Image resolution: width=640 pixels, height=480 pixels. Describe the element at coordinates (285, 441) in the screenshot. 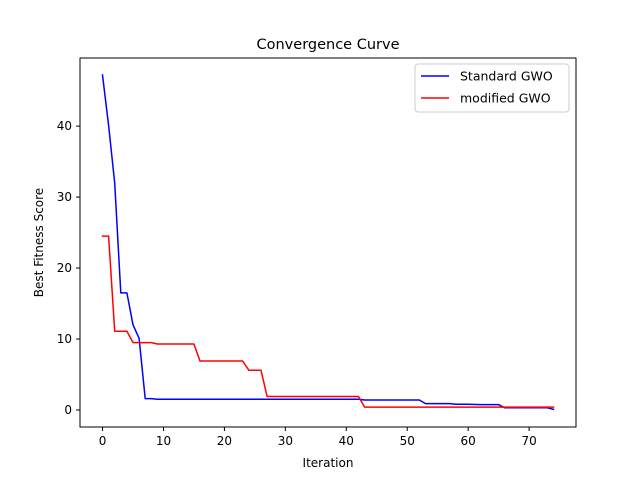

I see `x-tick-label: 30` at that location.